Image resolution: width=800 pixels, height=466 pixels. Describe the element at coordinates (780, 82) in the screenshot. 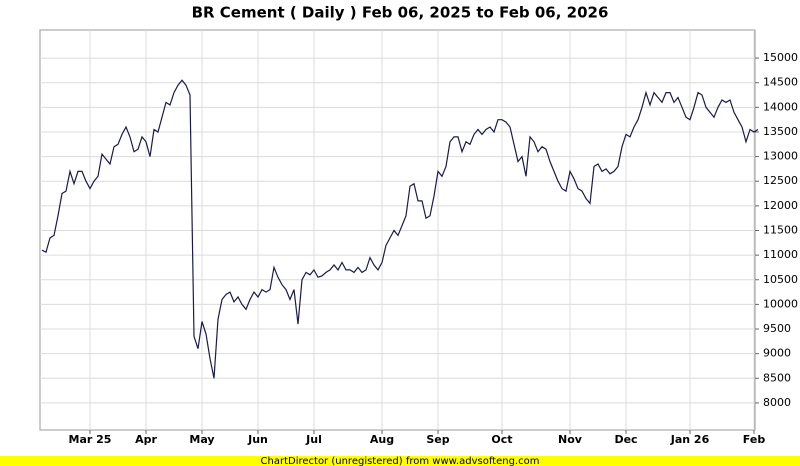

I see `y-tick-label: 14500` at that location.